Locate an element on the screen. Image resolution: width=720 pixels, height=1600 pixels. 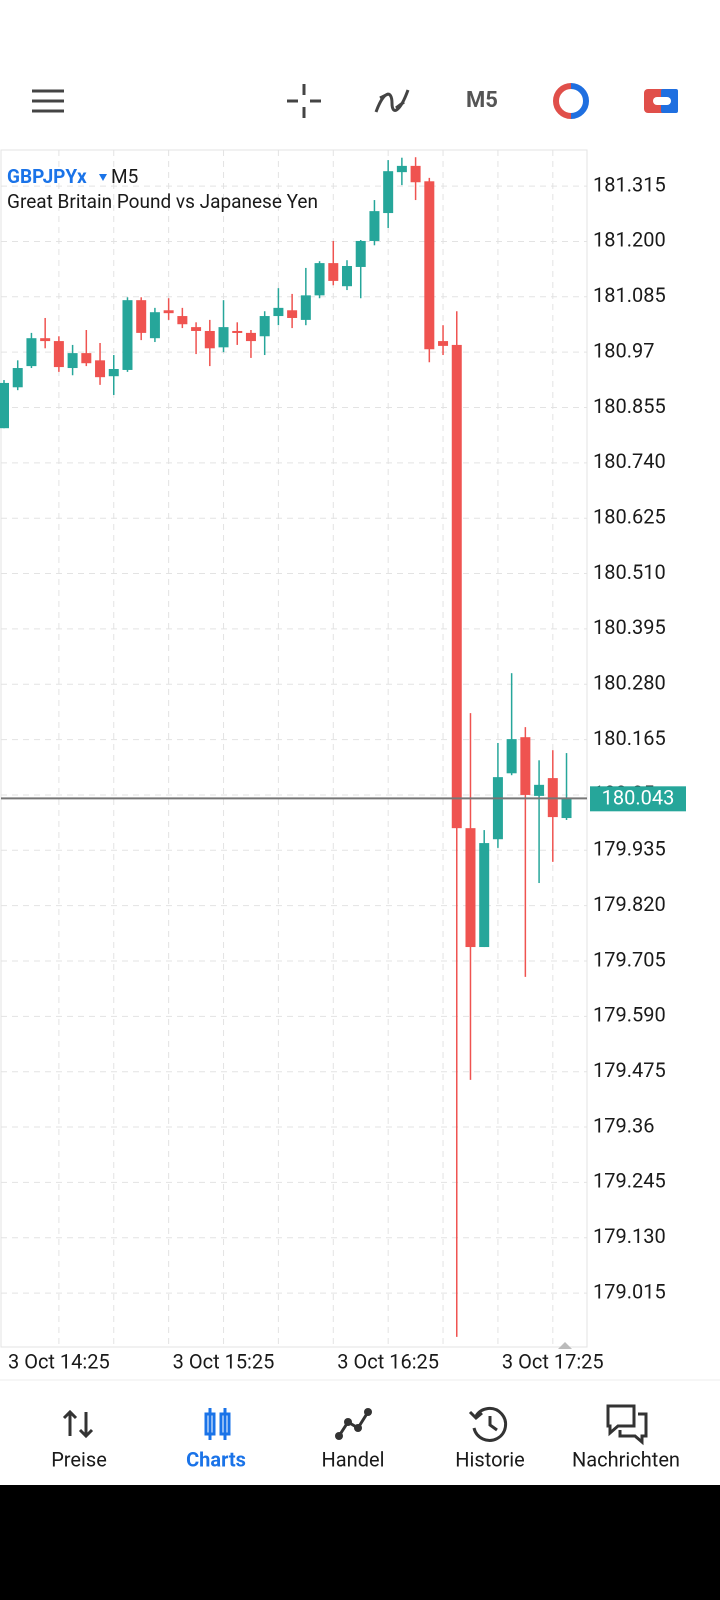
scroll-marker is located at coordinates (565, 1345).